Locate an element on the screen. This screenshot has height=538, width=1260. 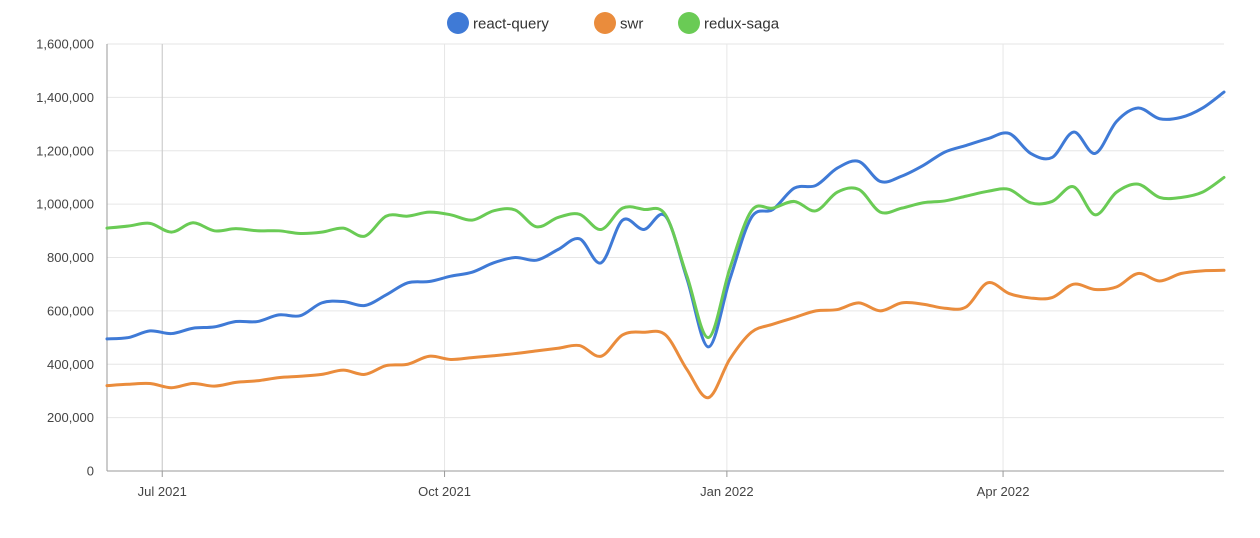
x-tick-label: Apr 2022 is located at coordinates (1003, 491).